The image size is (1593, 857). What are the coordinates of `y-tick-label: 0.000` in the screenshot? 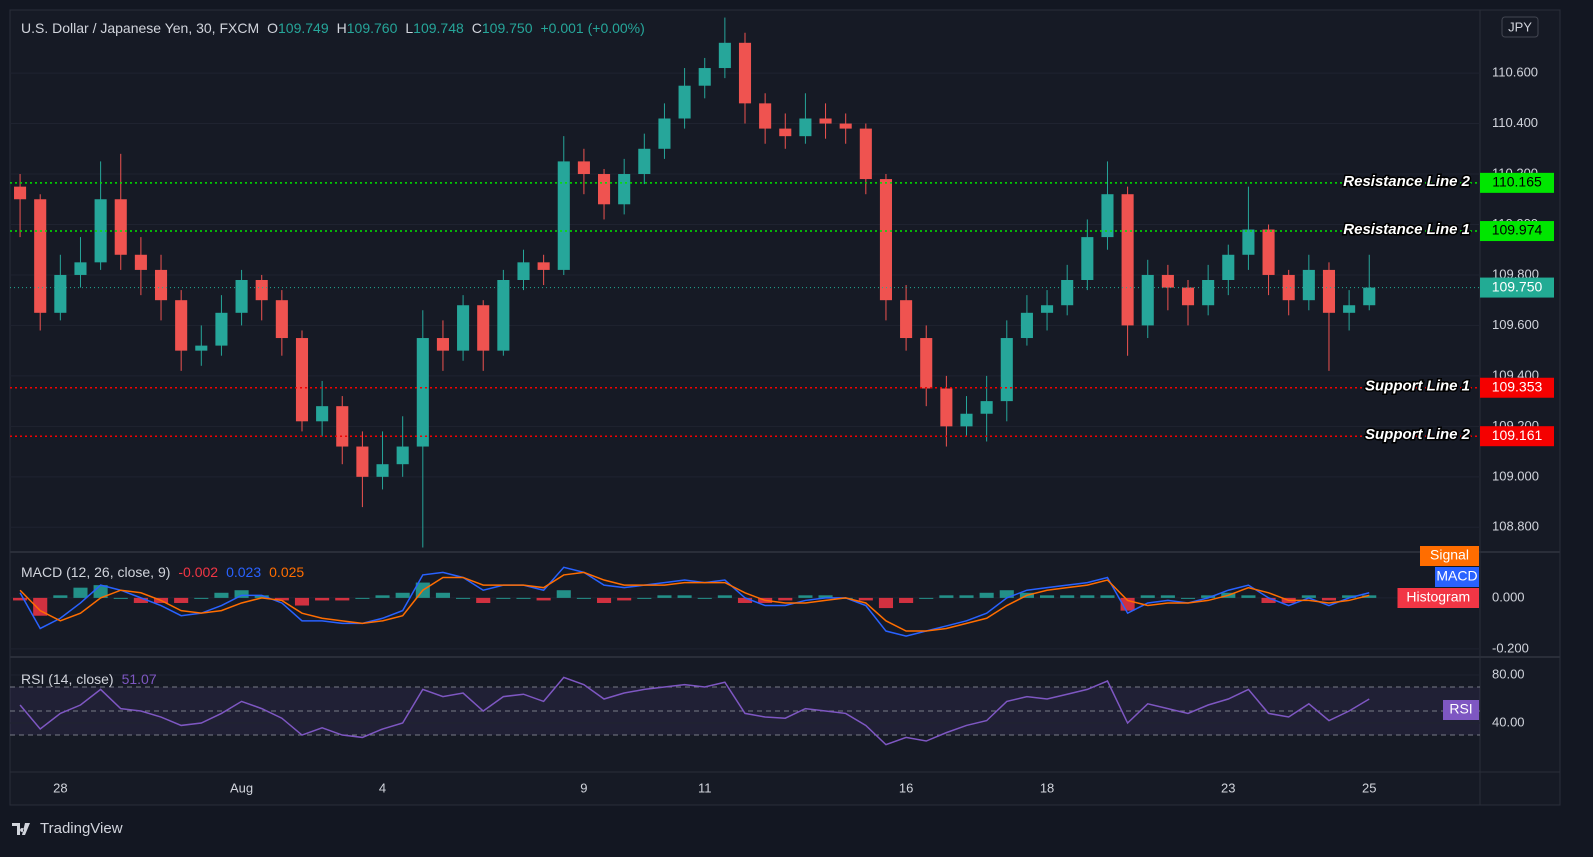 It's located at (1508, 596).